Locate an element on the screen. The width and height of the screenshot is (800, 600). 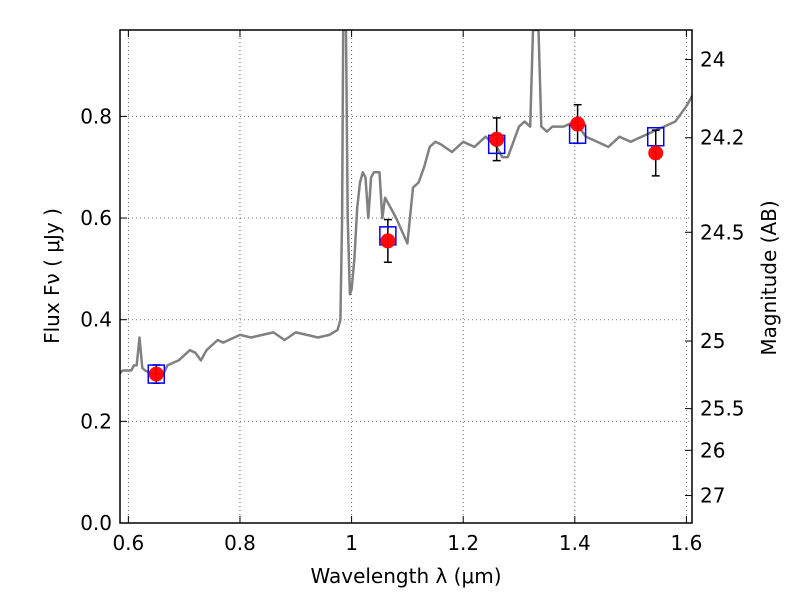
y-tick-label: 0.2 is located at coordinates (96, 421).